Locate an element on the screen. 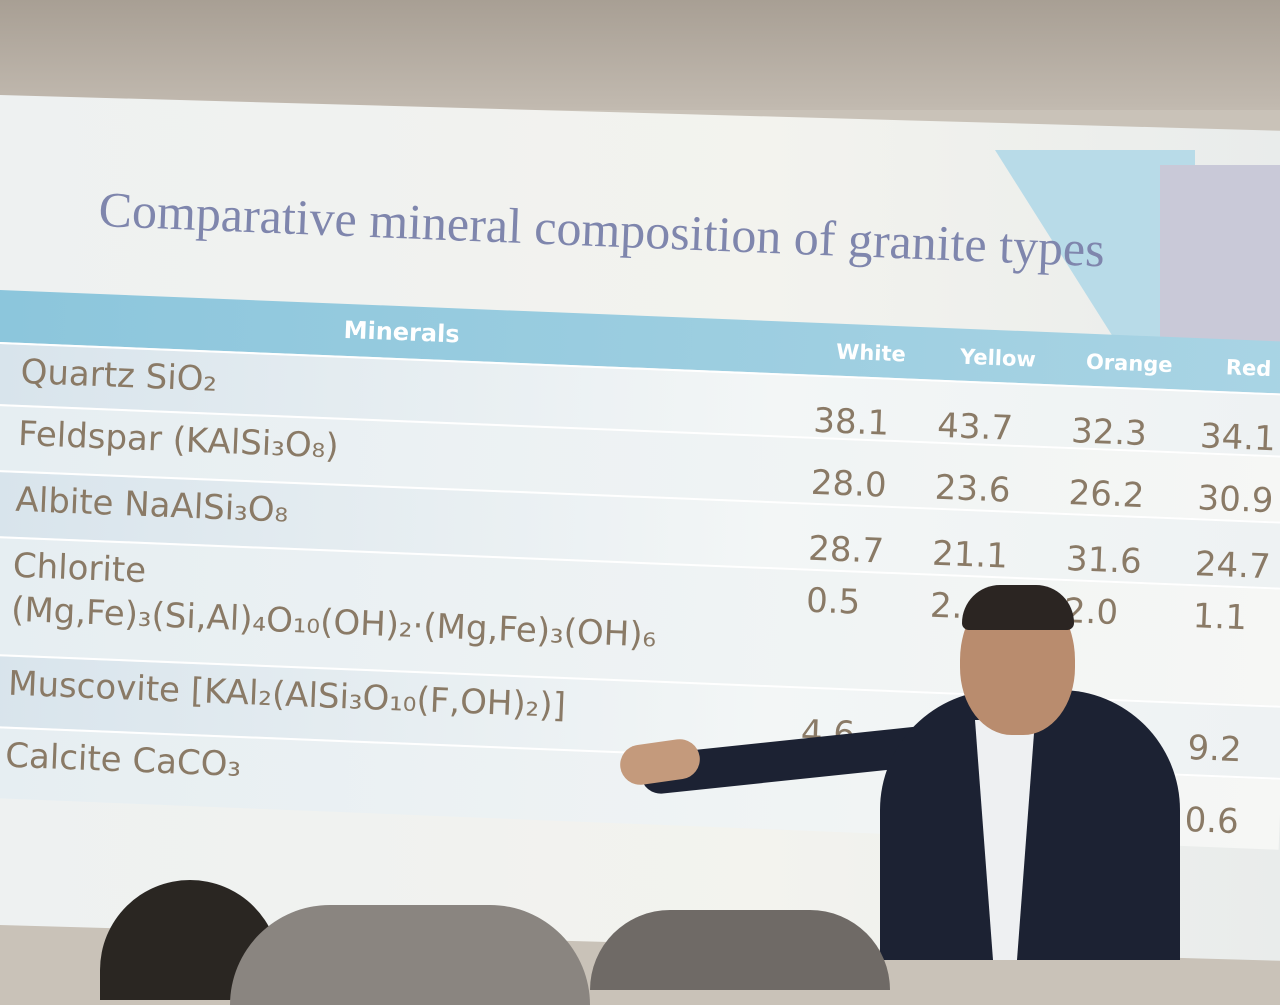 Image resolution: width=1280 pixels, height=1005 pixels. value-white: 28.0 is located at coordinates (849, 484).